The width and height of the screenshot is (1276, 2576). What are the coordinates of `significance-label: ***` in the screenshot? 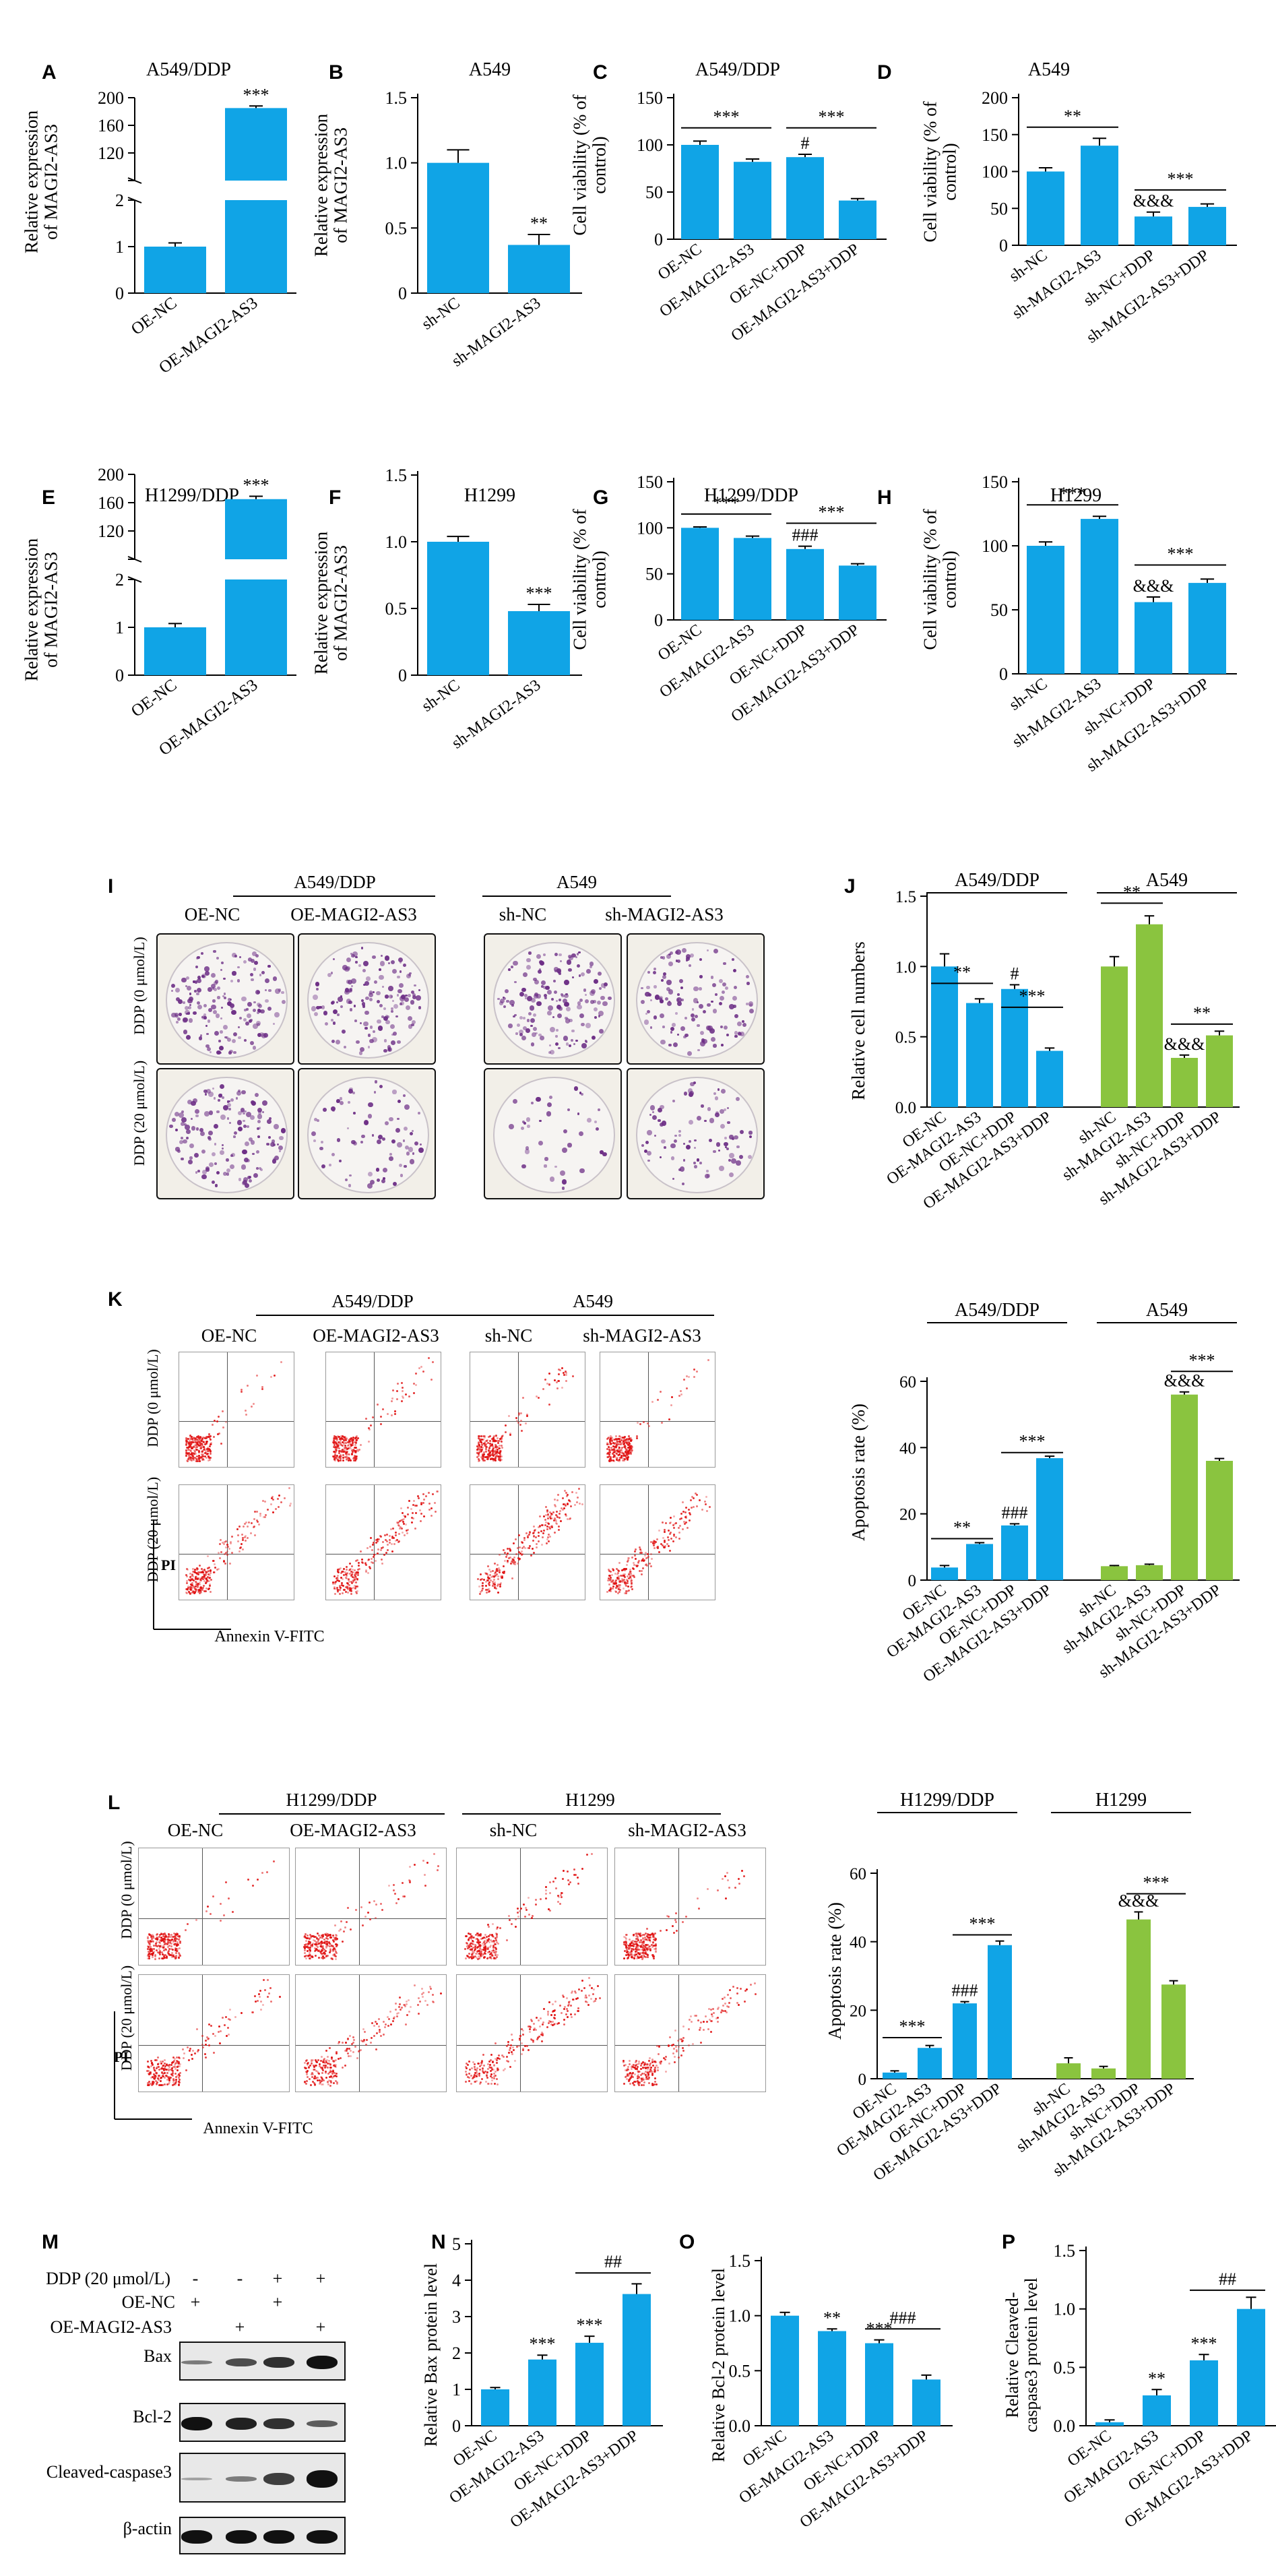 It's located at (726, 117).